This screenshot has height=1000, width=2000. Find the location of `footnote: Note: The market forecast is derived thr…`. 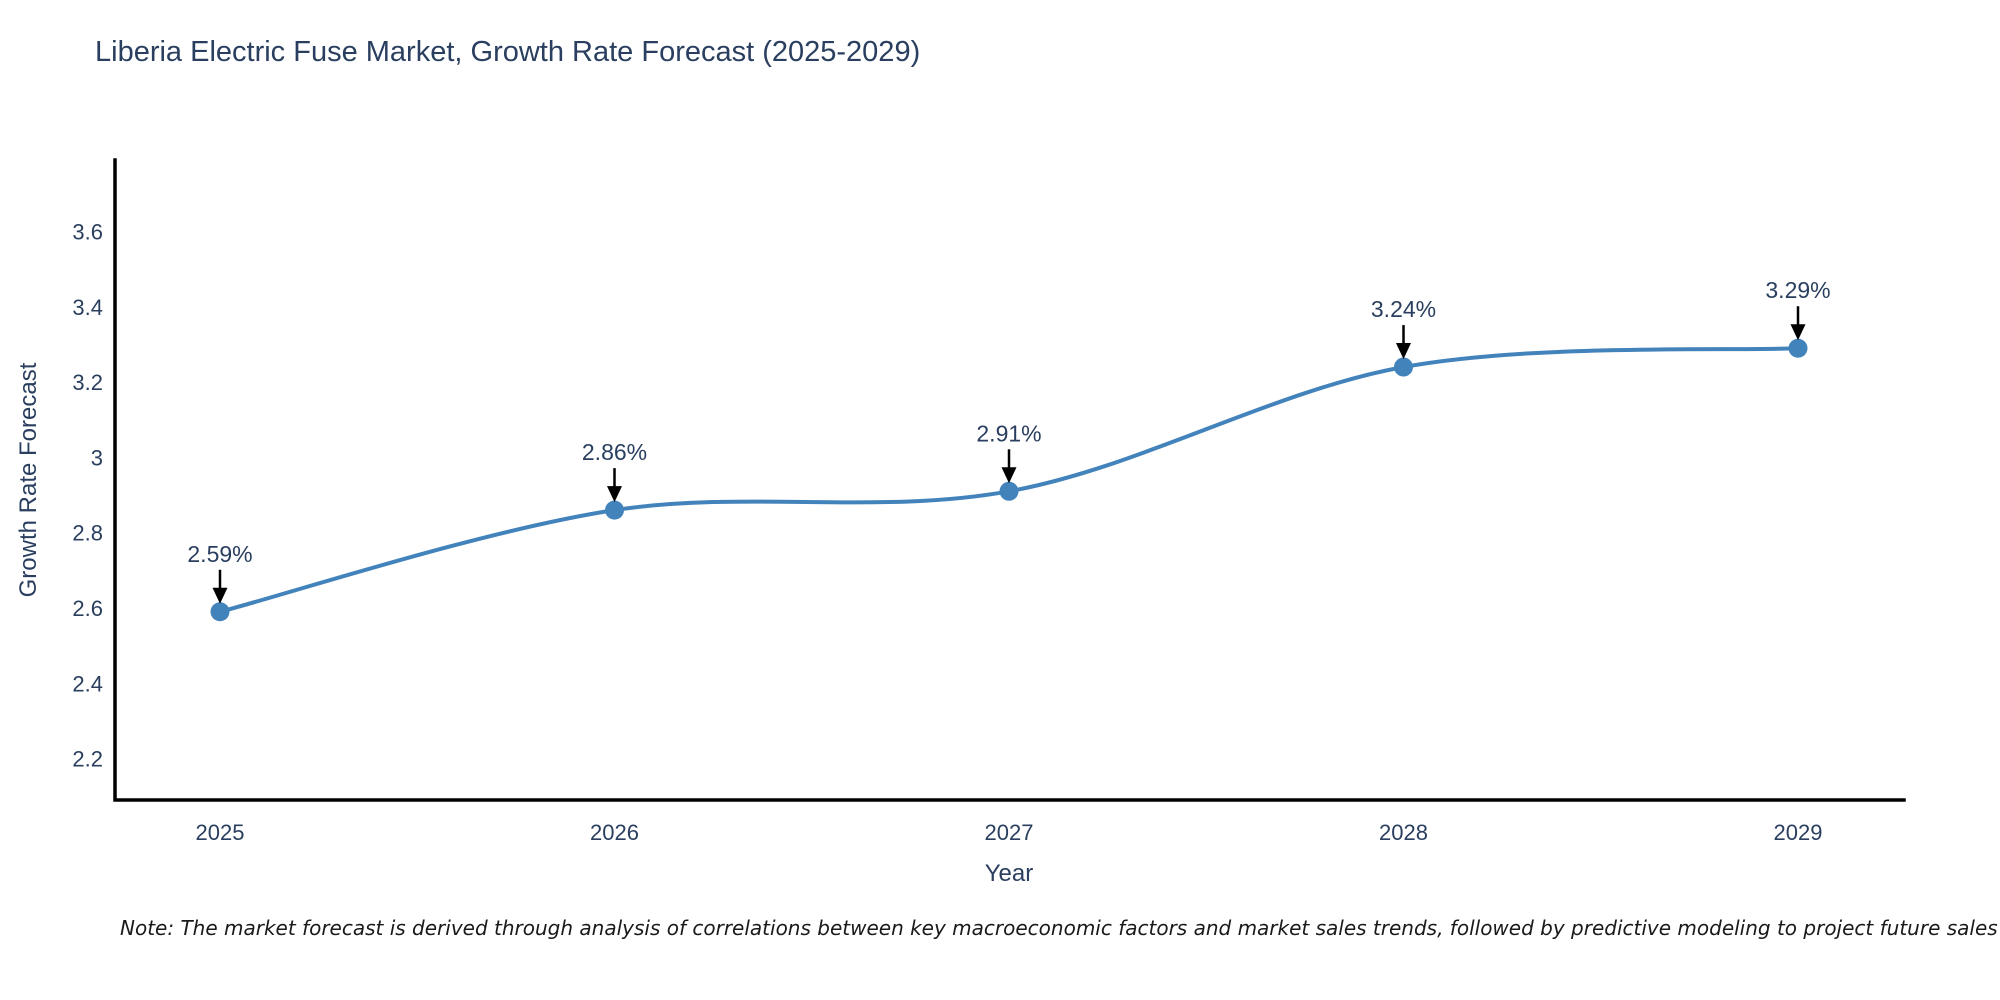

footnote: Note: The market forecast is derived thr… is located at coordinates (1059, 928).